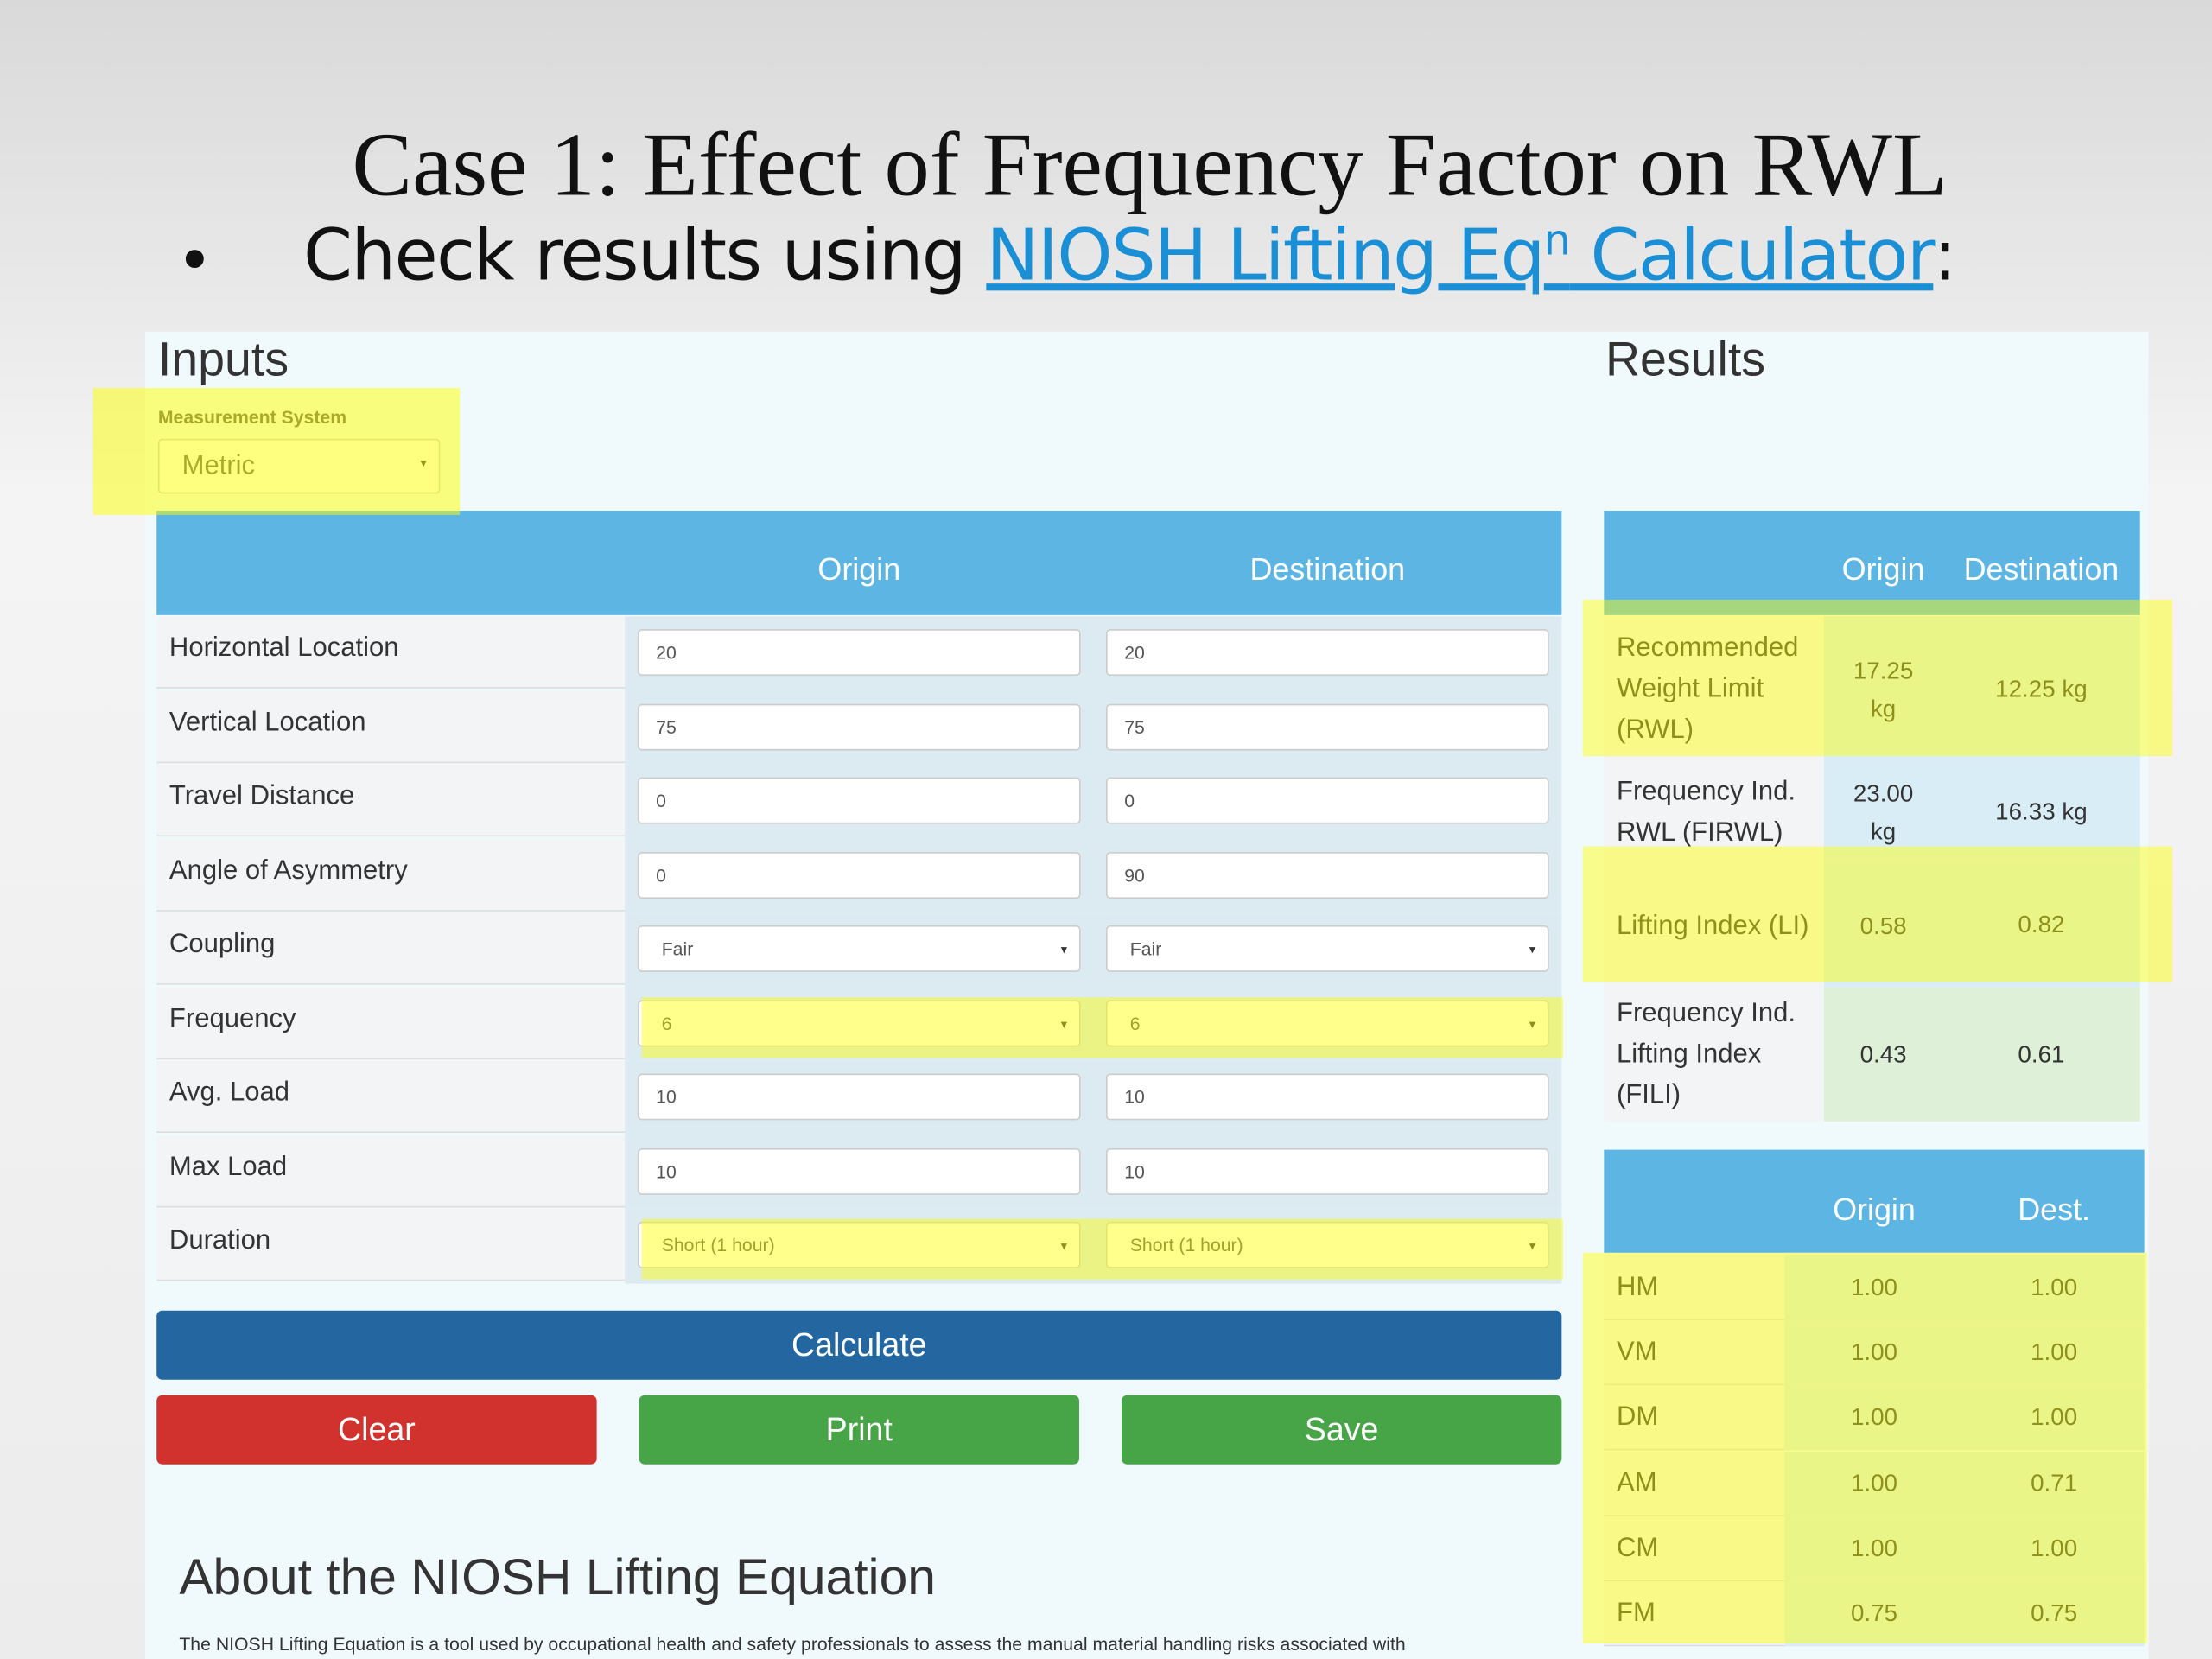  I want to click on result-label: Lifting Index (LI), so click(1713, 925).